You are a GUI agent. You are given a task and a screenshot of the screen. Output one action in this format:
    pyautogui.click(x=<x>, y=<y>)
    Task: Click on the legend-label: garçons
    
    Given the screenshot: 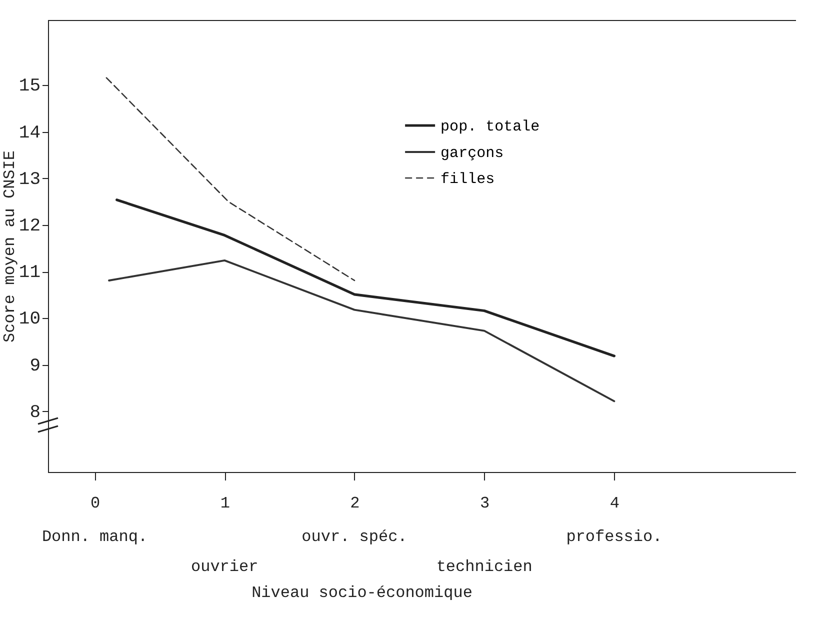 What is the action you would take?
    pyautogui.click(x=472, y=153)
    